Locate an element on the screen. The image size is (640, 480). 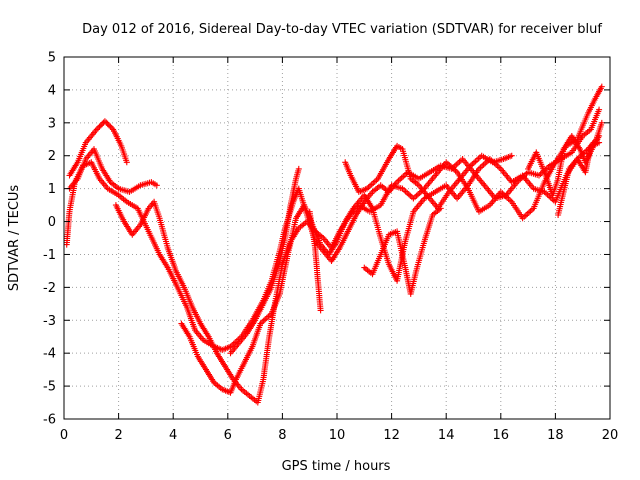
y-tick-label: 5 is located at coordinates (52, 58).